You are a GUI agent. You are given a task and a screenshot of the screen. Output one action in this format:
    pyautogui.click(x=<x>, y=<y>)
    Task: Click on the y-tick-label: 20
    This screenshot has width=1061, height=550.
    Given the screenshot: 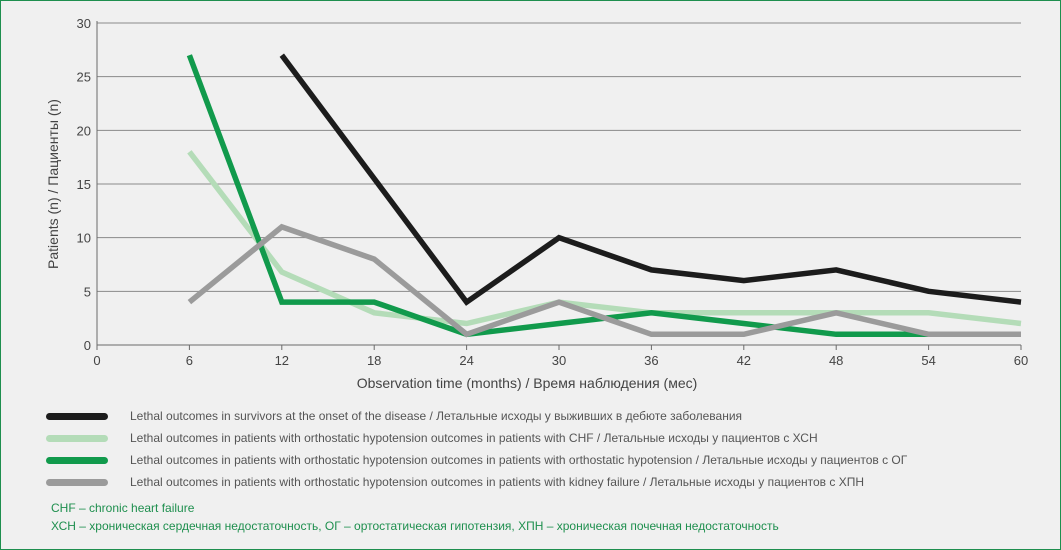 What is the action you would take?
    pyautogui.click(x=84, y=130)
    